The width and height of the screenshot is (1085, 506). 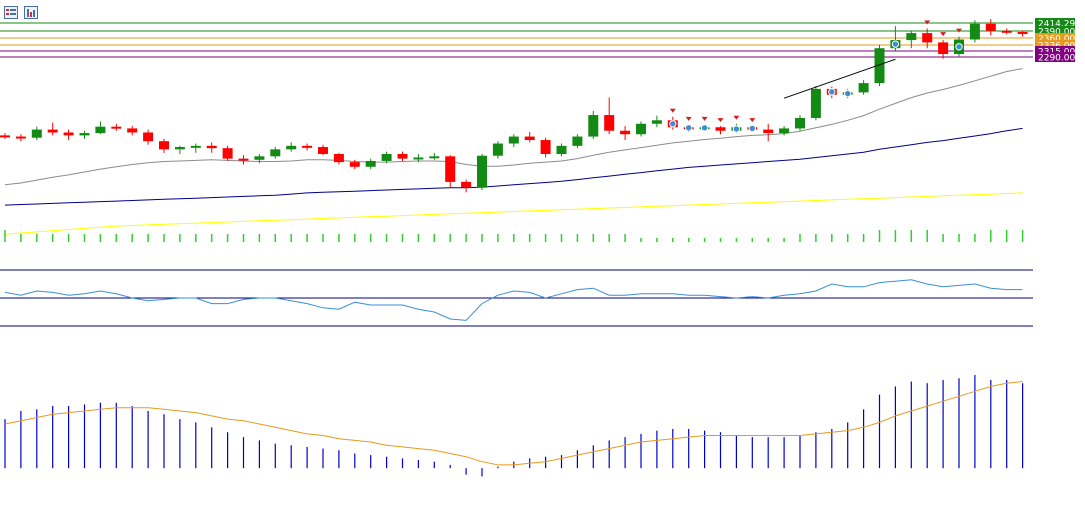 What do you see at coordinates (31, 11) in the screenshot?
I see `chart-bar-icon` at bounding box center [31, 11].